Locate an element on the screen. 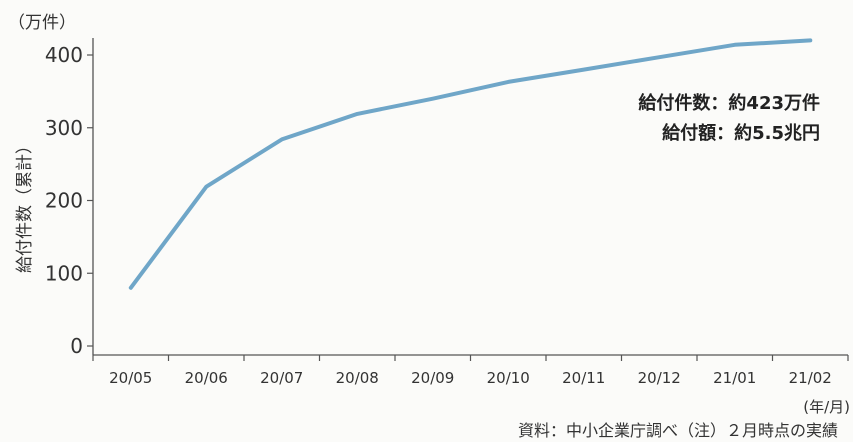  x-tick-label: 21/01 is located at coordinates (734, 378).